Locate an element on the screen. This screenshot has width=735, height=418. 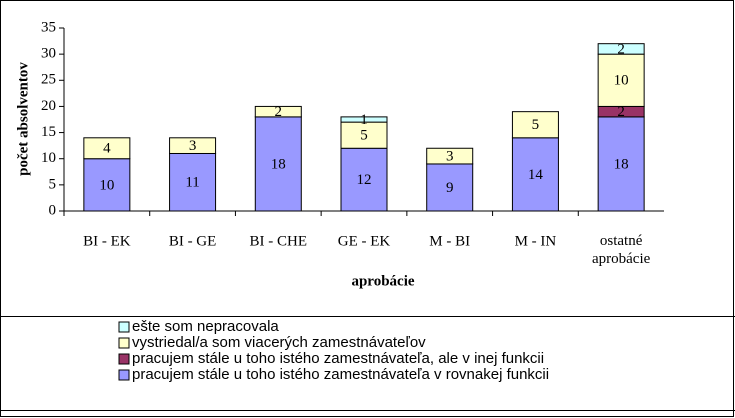
x-axis-label: aprobácie is located at coordinates (382, 281).